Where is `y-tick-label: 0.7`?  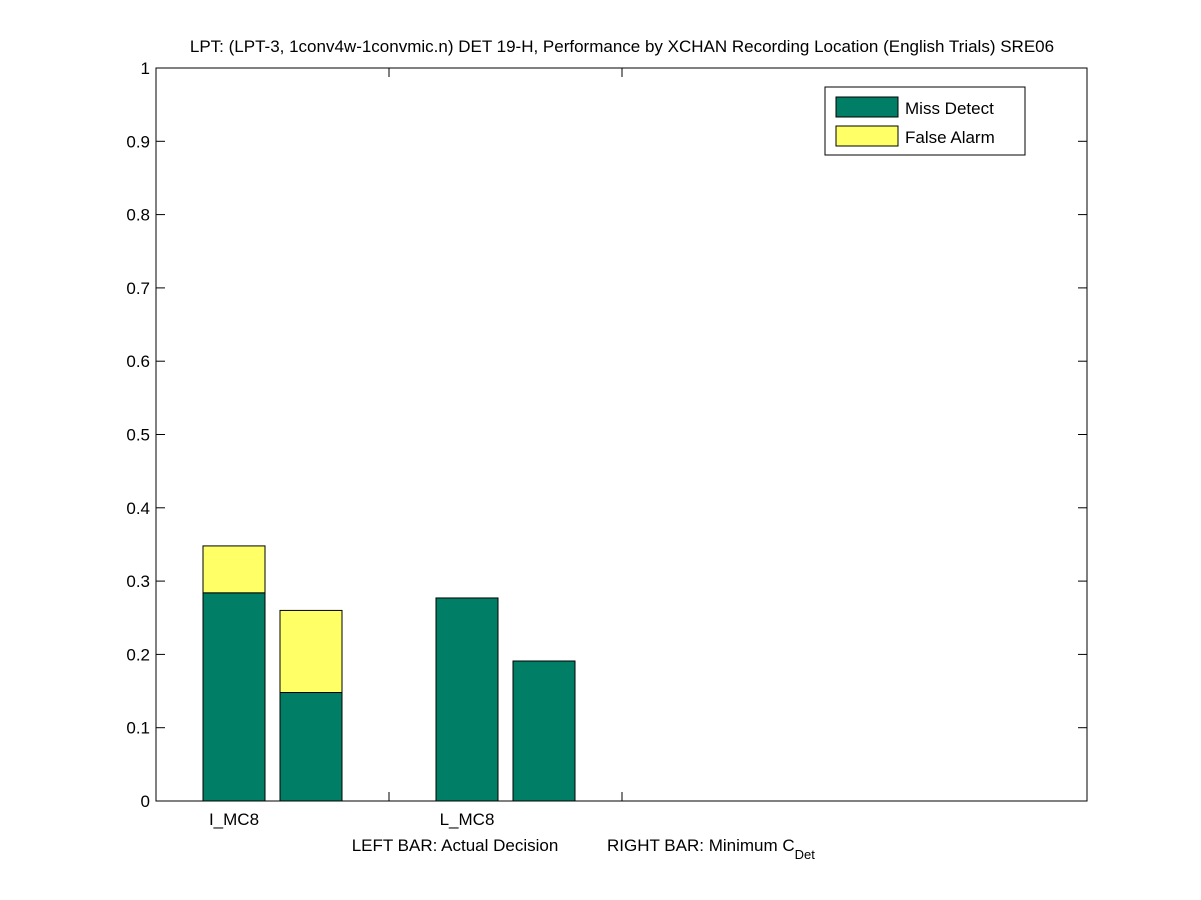
y-tick-label: 0.7 is located at coordinates (138, 288).